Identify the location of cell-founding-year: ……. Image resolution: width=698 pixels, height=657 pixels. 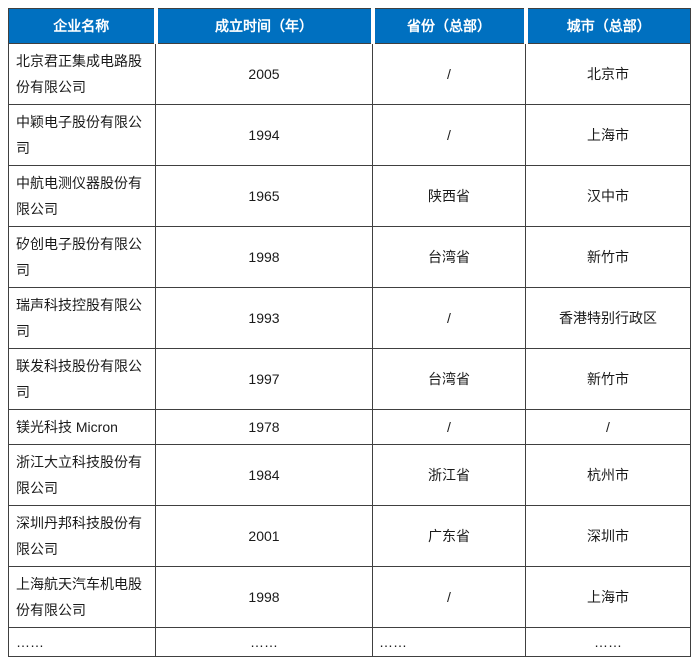
(264, 642).